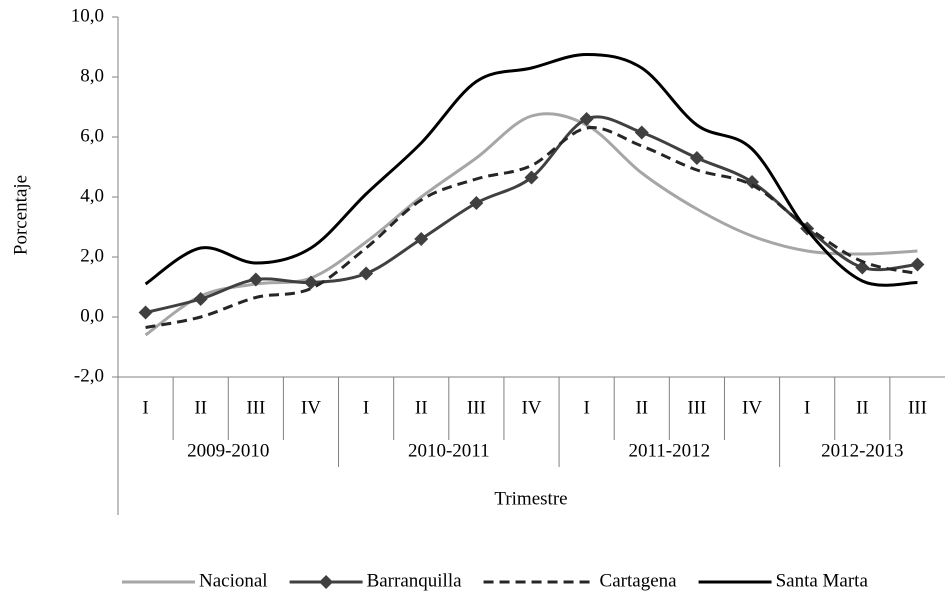 This screenshot has height=598, width=949. What do you see at coordinates (92, 135) in the screenshot?
I see `y-tick-label: 6,0` at bounding box center [92, 135].